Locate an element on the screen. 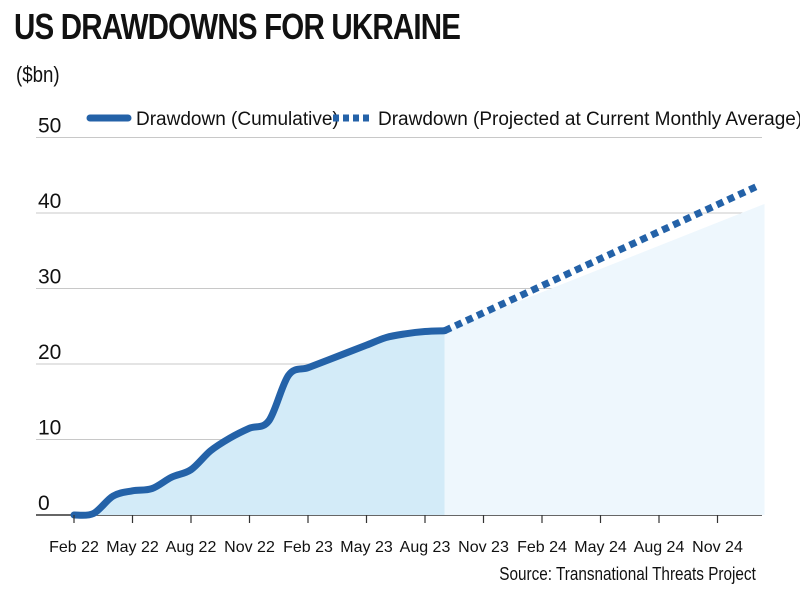 The height and width of the screenshot is (597, 800). x-tick-label: Aug 22 is located at coordinates (191, 547).